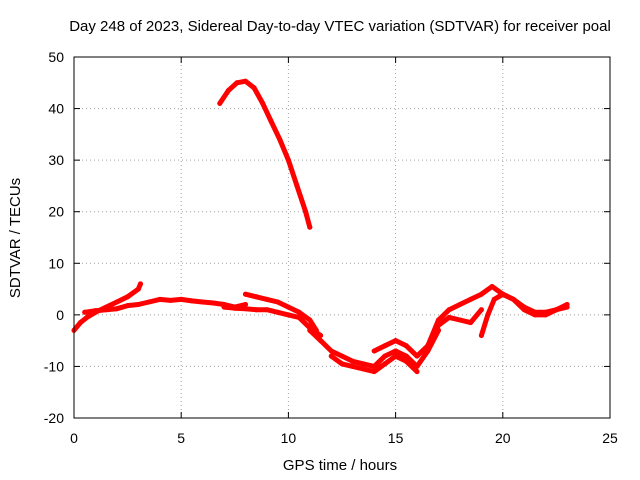 The image size is (640, 480). What do you see at coordinates (54, 366) in the screenshot?
I see `y-tick-label: -10` at bounding box center [54, 366].